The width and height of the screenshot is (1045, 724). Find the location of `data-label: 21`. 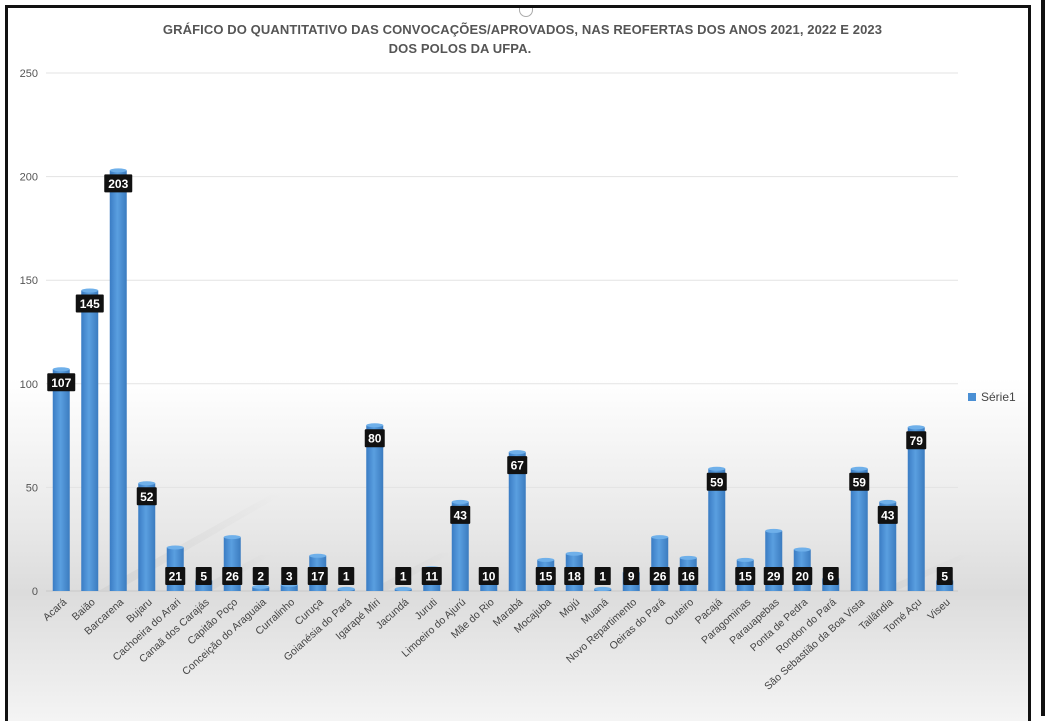

data-label: 21 is located at coordinates (176, 577).